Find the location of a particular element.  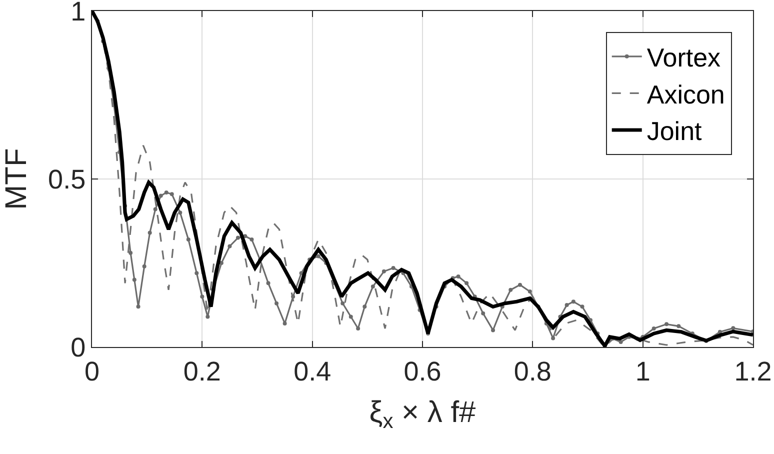

x-tick-label: 0.2 is located at coordinates (202, 371).